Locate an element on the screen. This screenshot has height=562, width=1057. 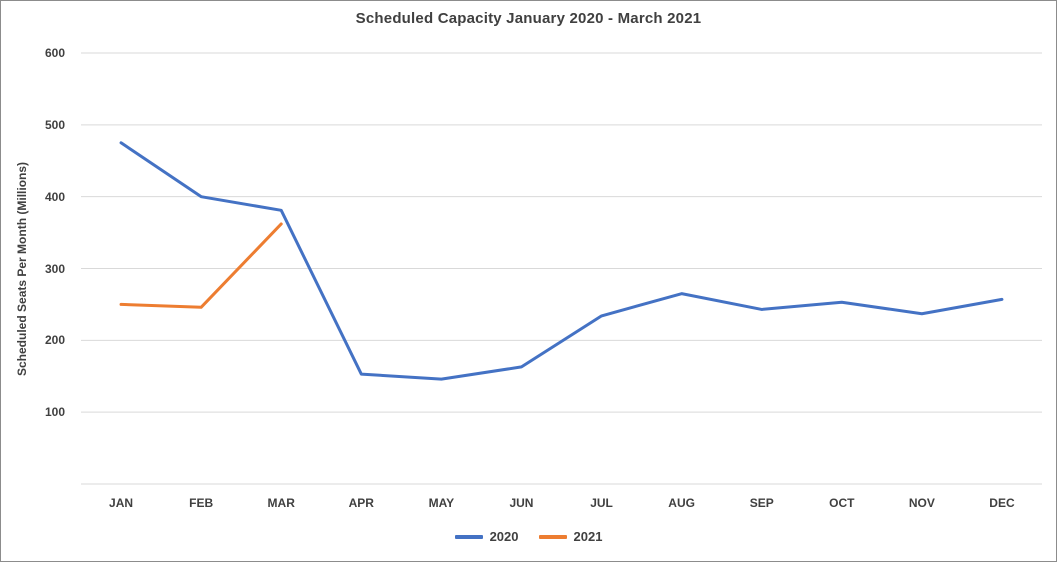
x-tick-label-jun: JUN is located at coordinates (521, 503).